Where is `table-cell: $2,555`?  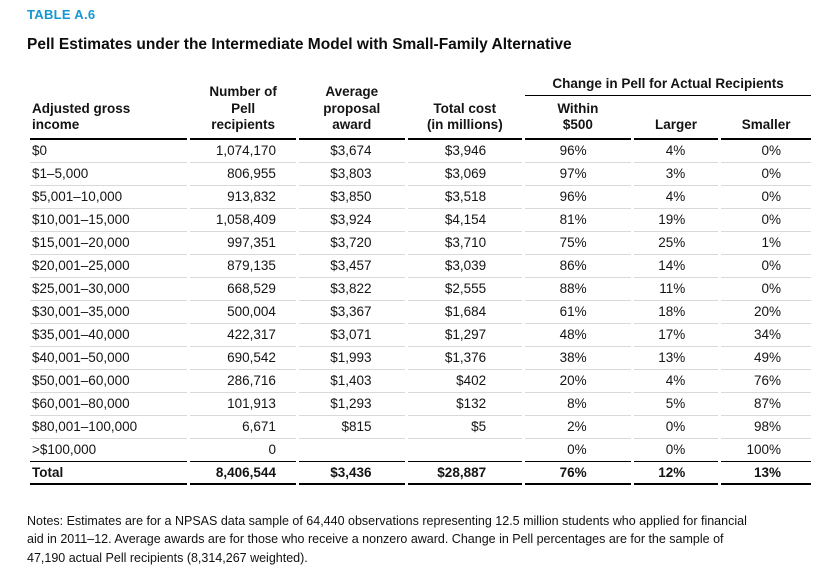 table-cell: $2,555 is located at coordinates (465, 289).